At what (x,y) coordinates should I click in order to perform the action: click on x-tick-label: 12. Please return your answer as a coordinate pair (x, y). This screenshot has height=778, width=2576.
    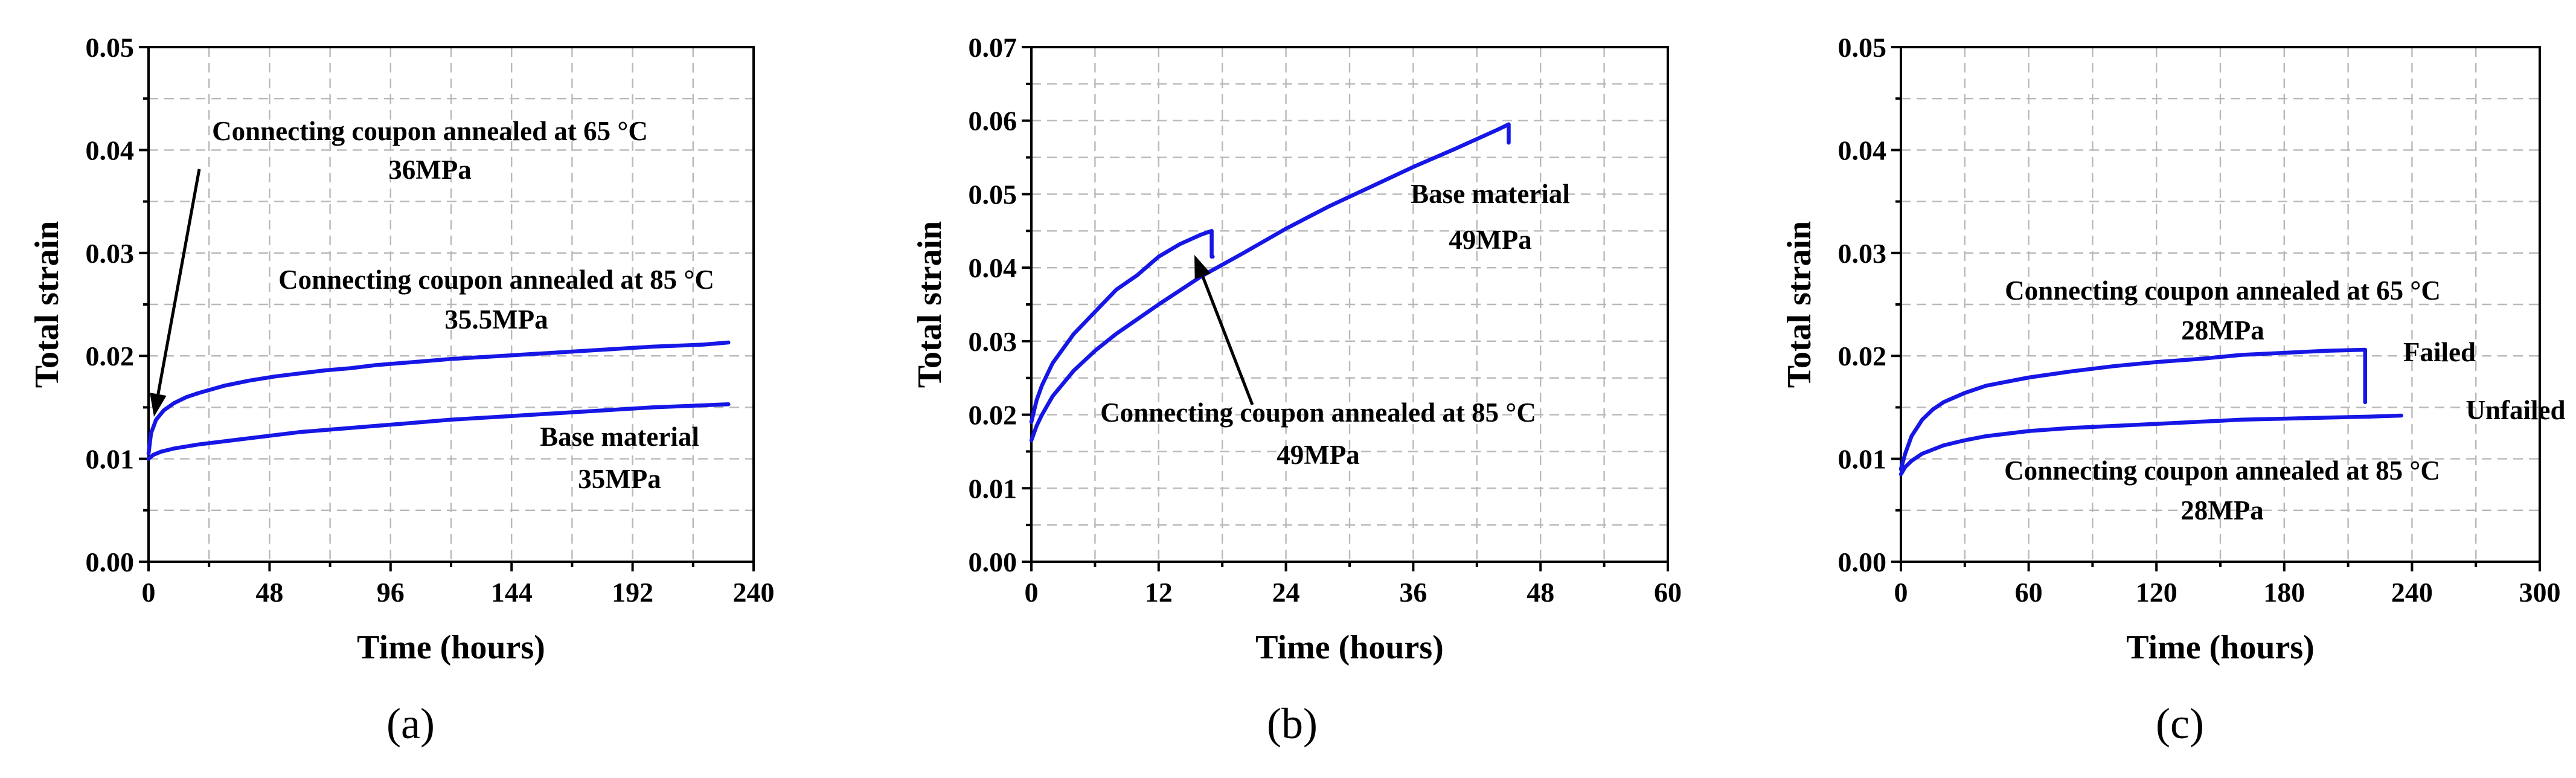
    Looking at the image, I should click on (1159, 592).